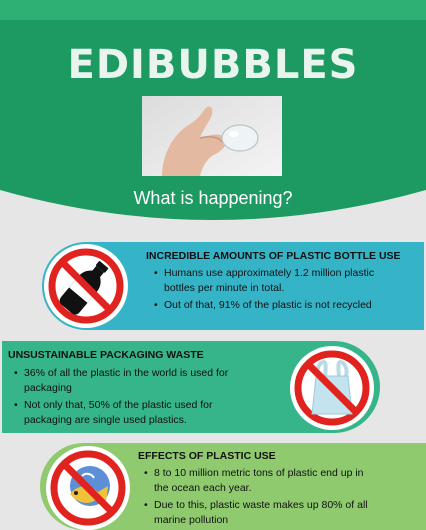  What do you see at coordinates (213, 65) in the screenshot?
I see `page-title: EDIBUBBLES` at bounding box center [213, 65].